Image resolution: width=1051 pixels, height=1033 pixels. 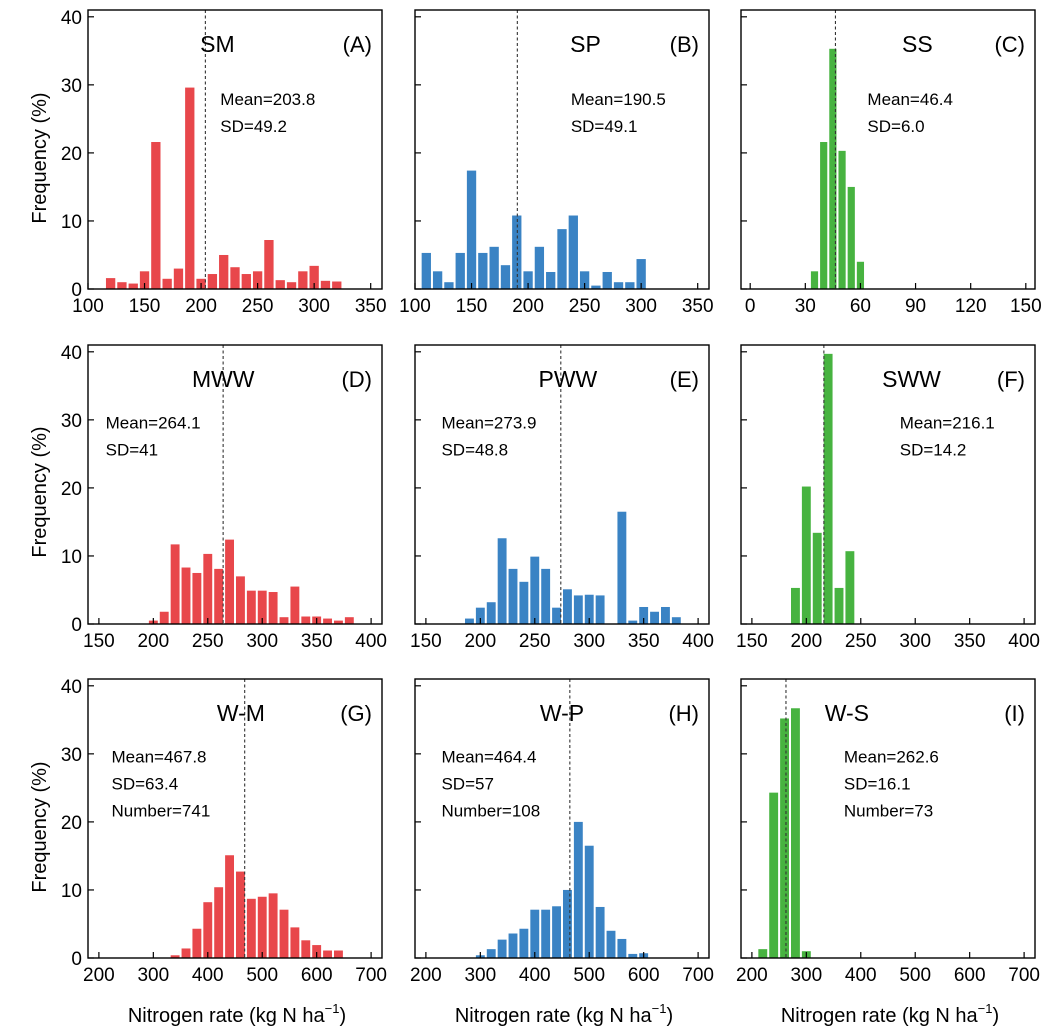 I want to click on stat-line: Mean=264.1, so click(x=153, y=423).